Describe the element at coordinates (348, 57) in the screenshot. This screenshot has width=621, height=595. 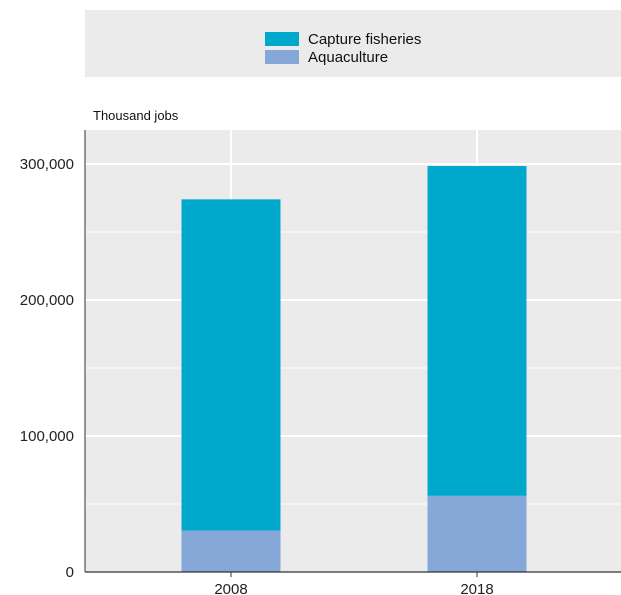
I see `legend-label-aquaculture: Aquaculture` at that location.